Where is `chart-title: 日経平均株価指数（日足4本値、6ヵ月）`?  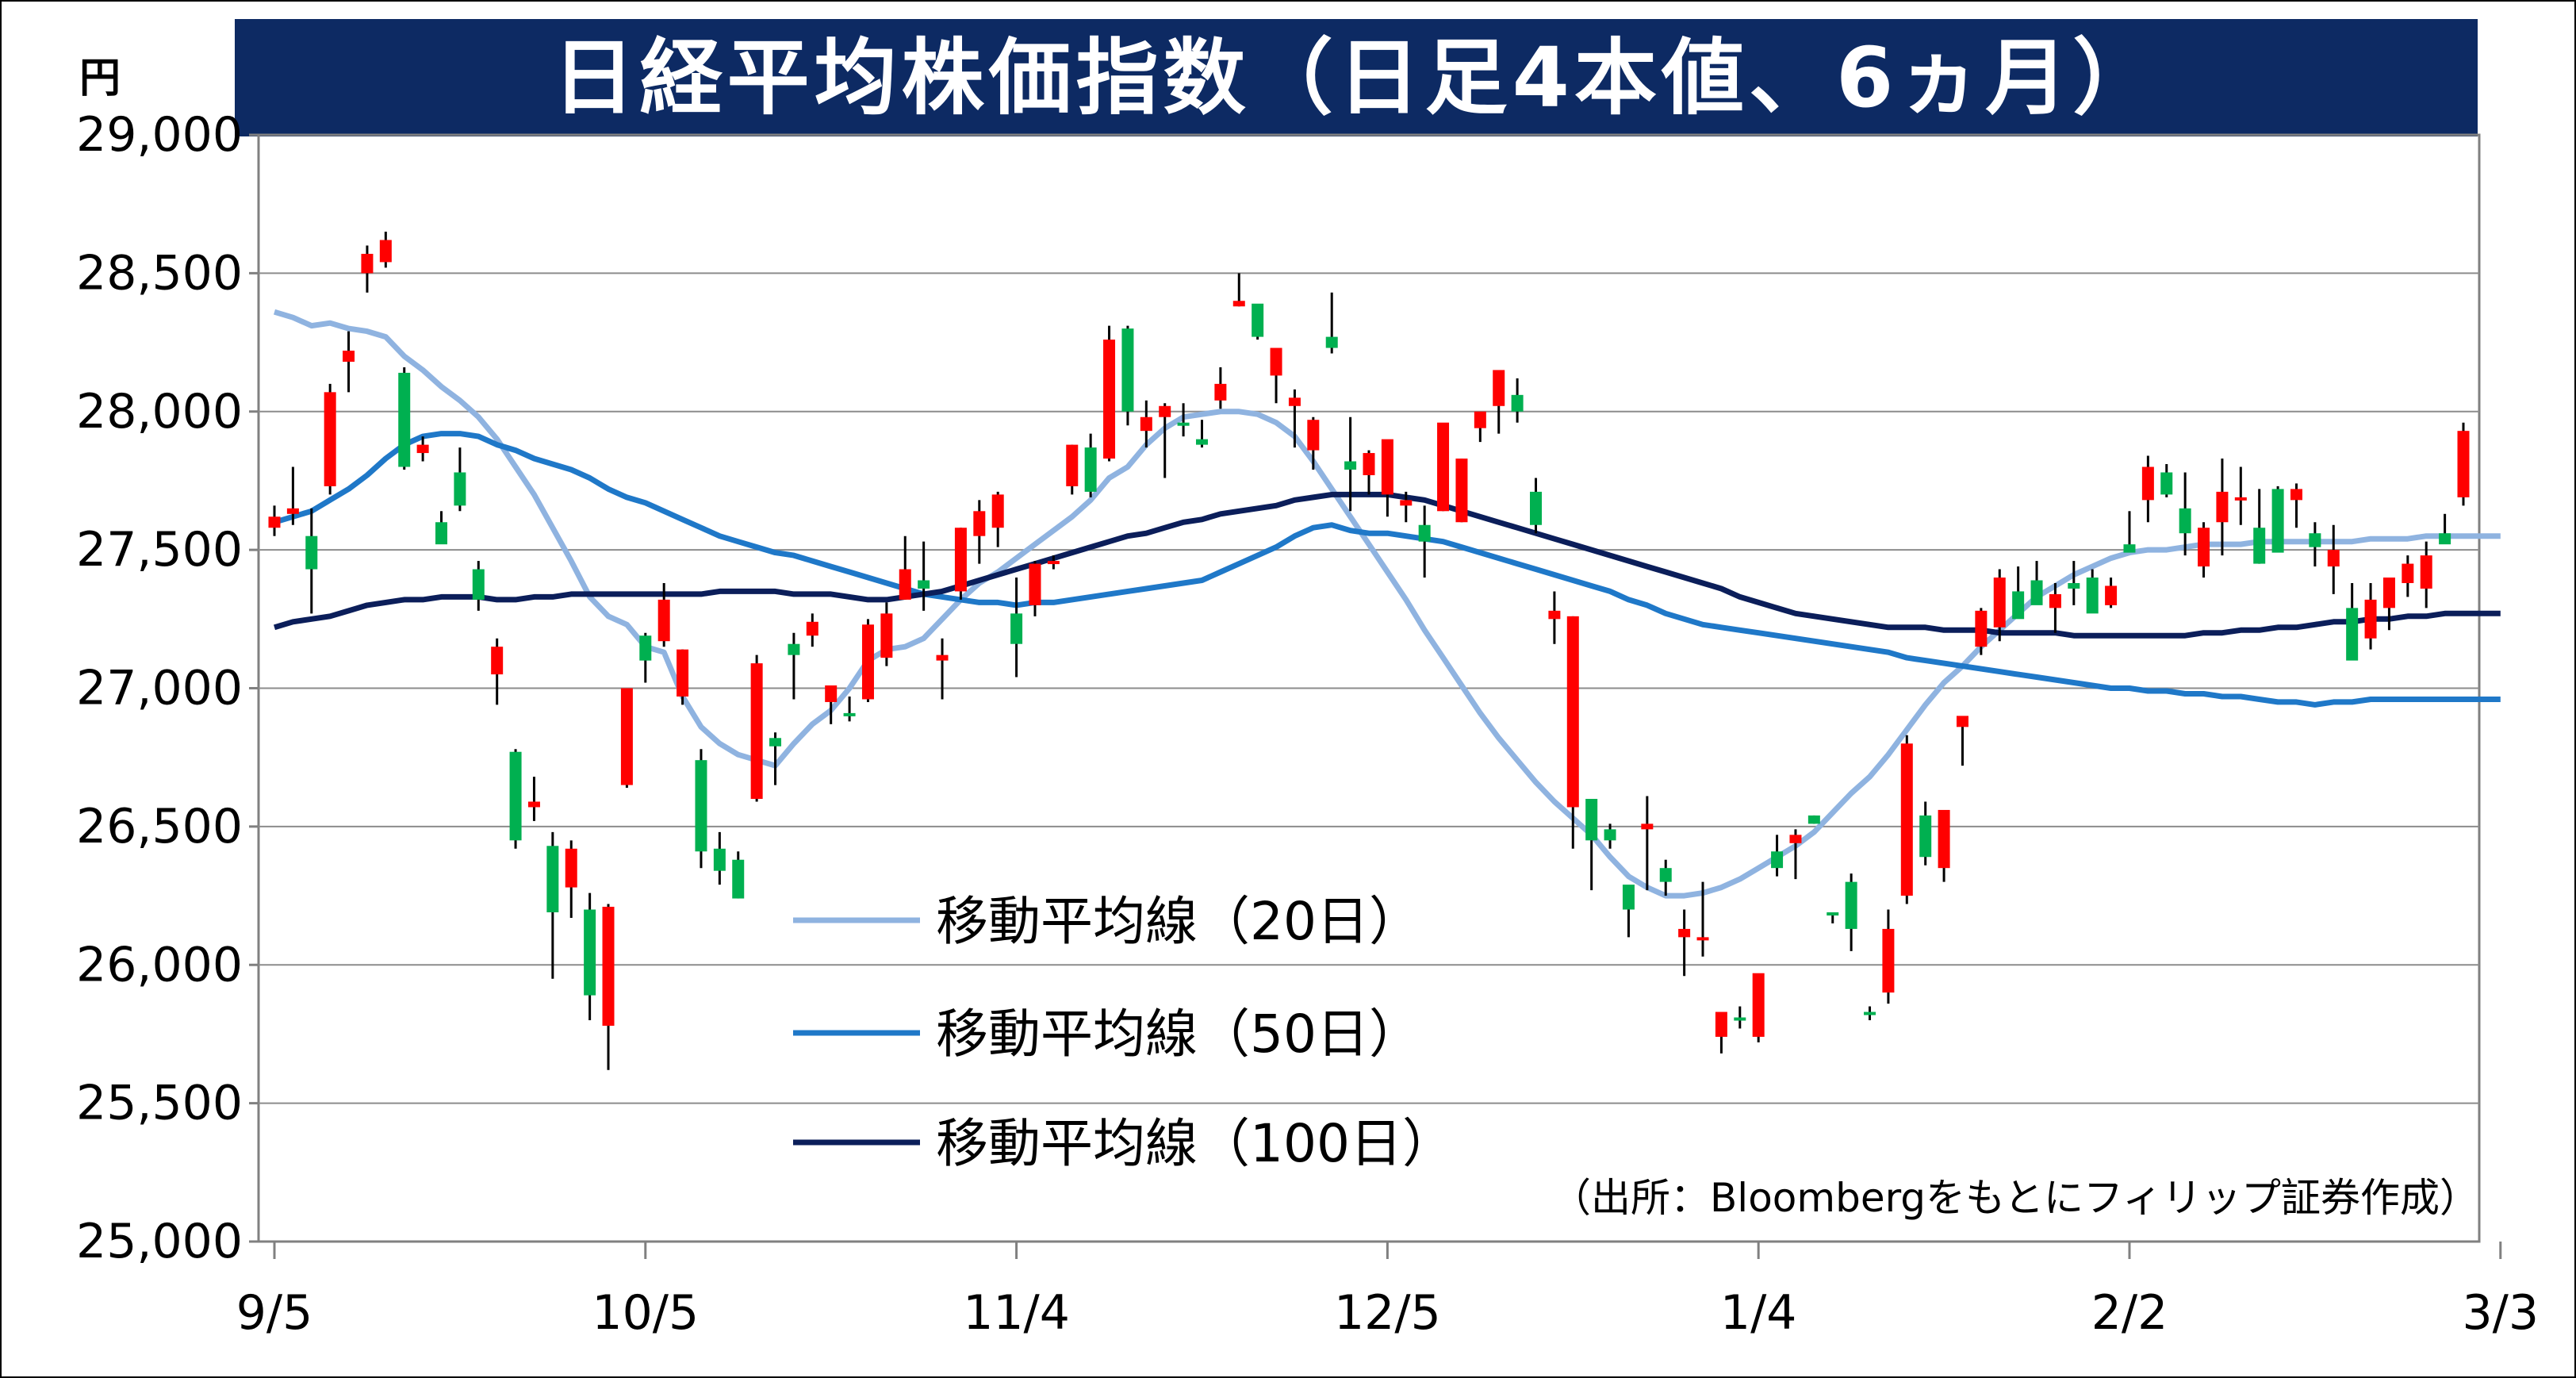 chart-title: 日経平均株価指数（日足4本値、6ヵ月） is located at coordinates (1356, 77).